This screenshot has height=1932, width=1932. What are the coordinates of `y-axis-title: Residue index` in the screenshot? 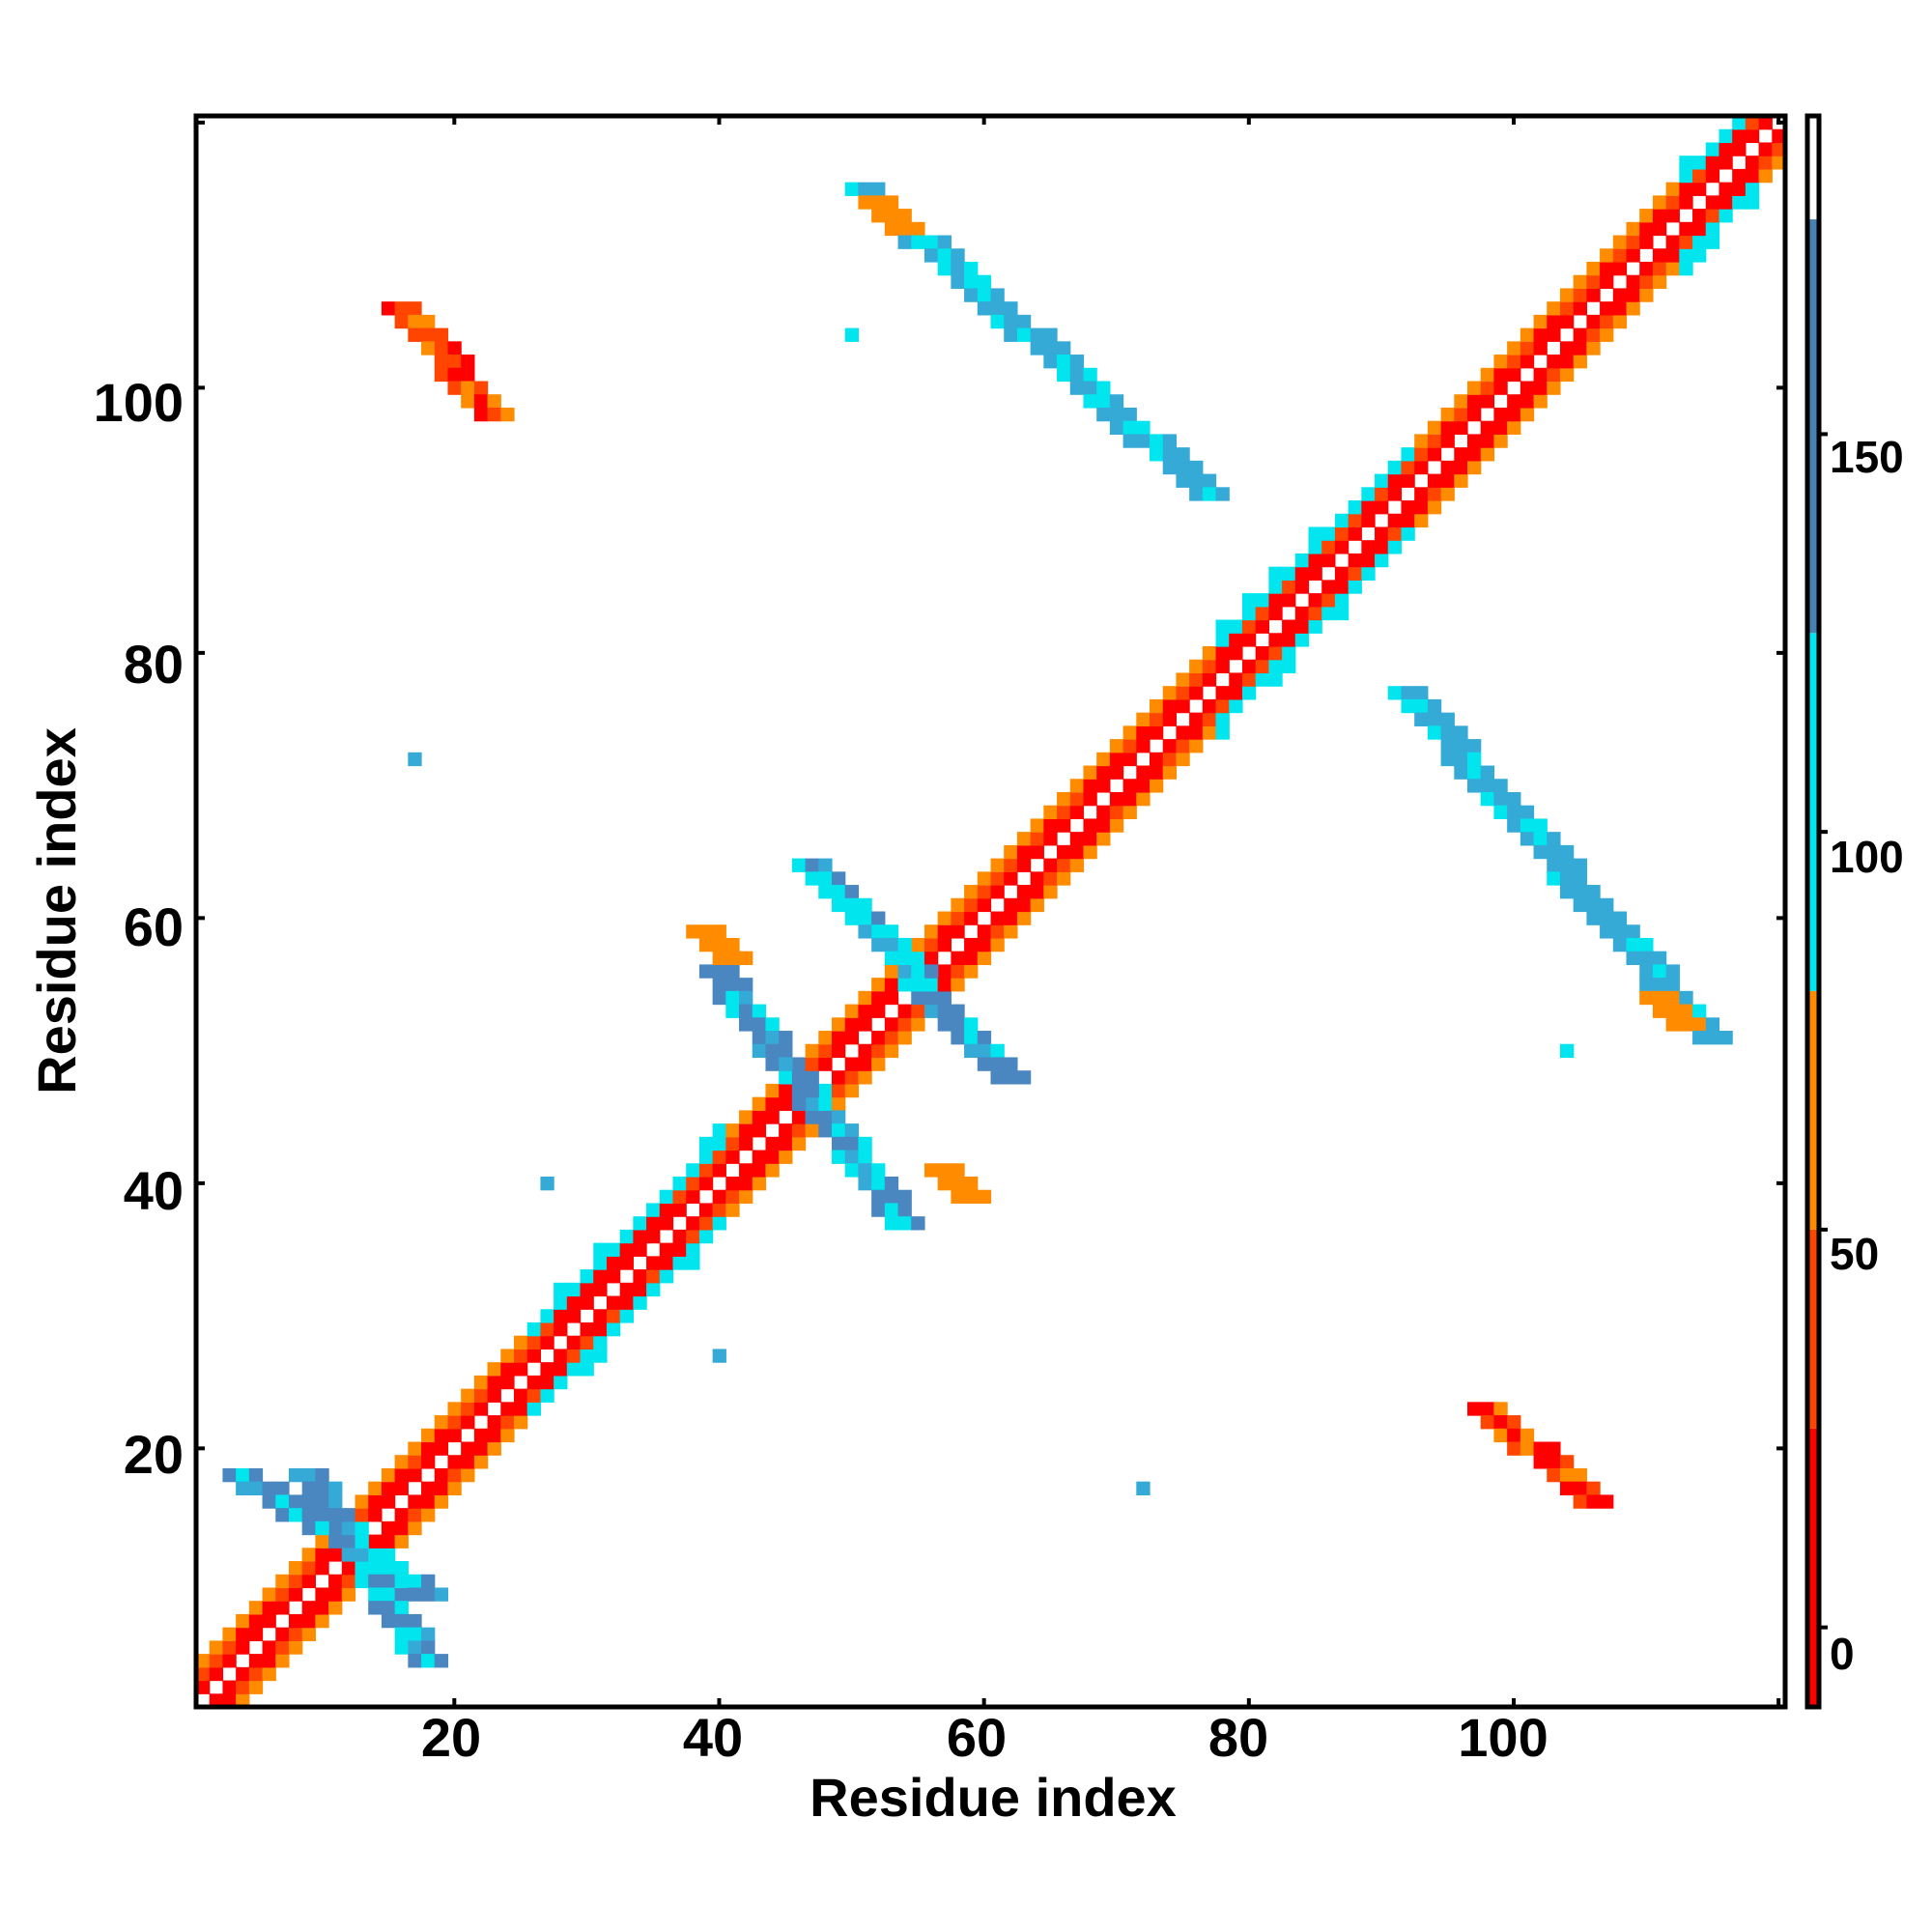 It's located at (56, 910).